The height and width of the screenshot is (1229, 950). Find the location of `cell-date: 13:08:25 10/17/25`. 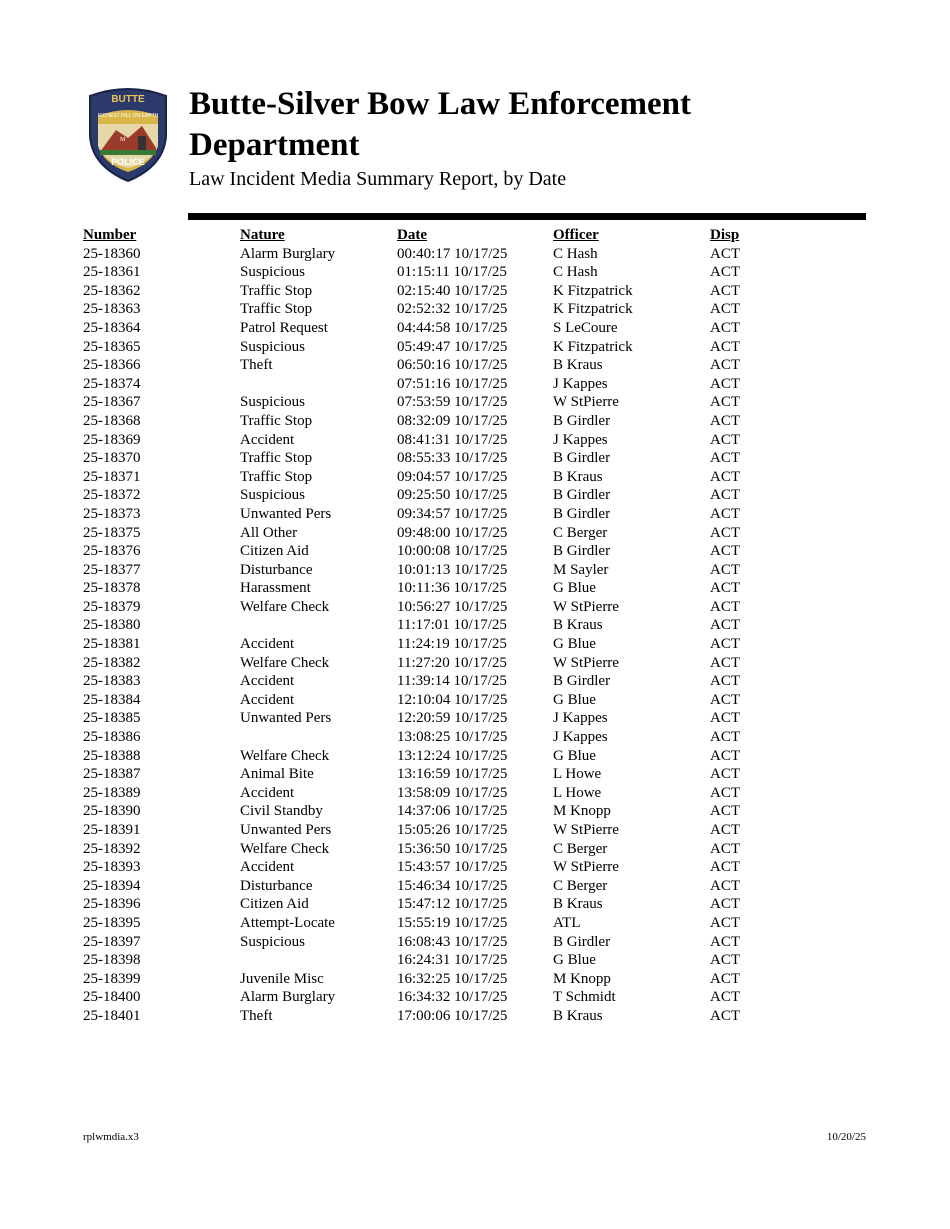

cell-date: 13:08:25 10/17/25 is located at coordinates (452, 737).